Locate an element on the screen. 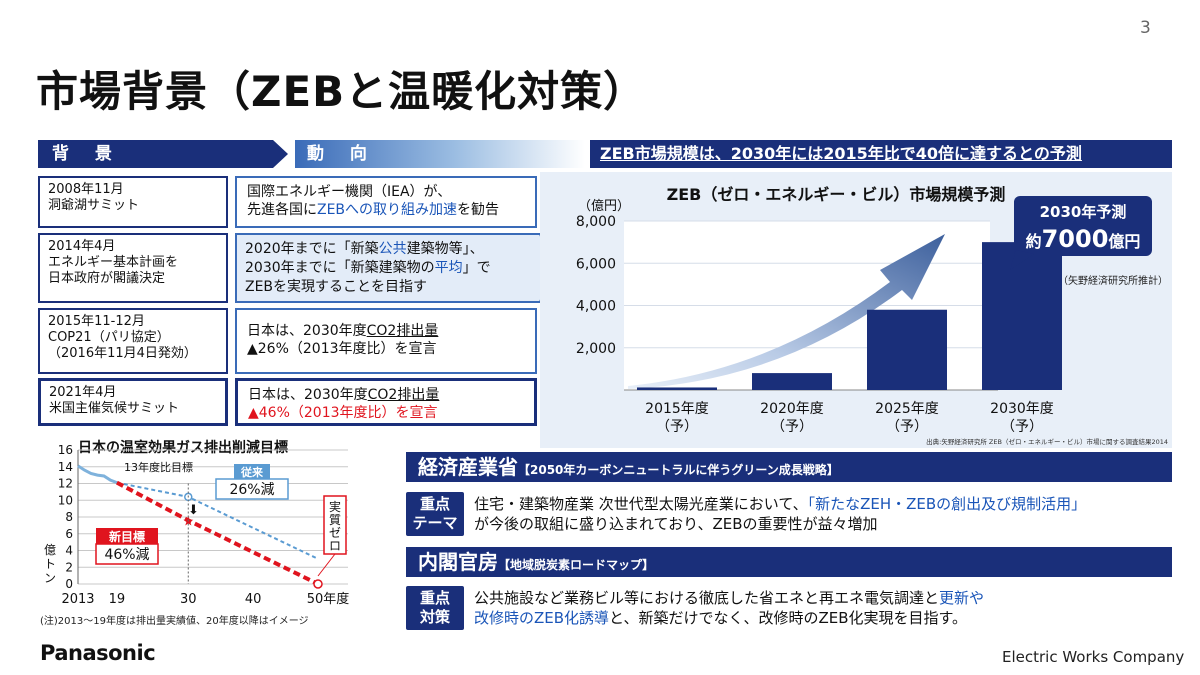 This screenshot has height=675, width=1200. meti-tag: 重点 テーマ is located at coordinates (435, 514).